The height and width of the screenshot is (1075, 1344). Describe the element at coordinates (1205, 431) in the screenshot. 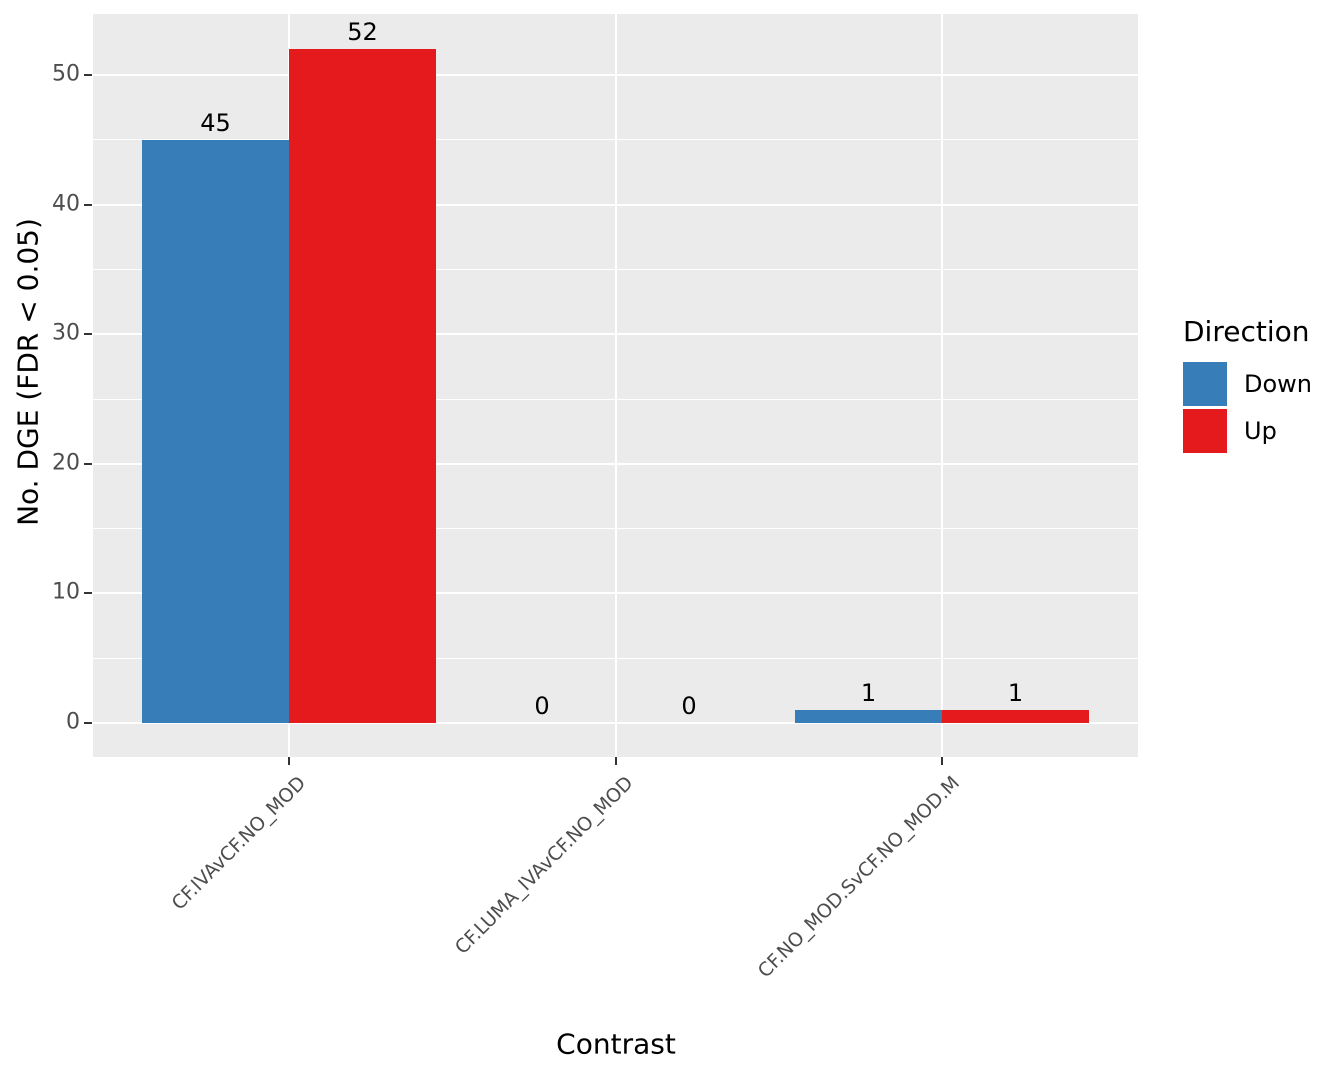

I see `legend-swatch-up` at that location.